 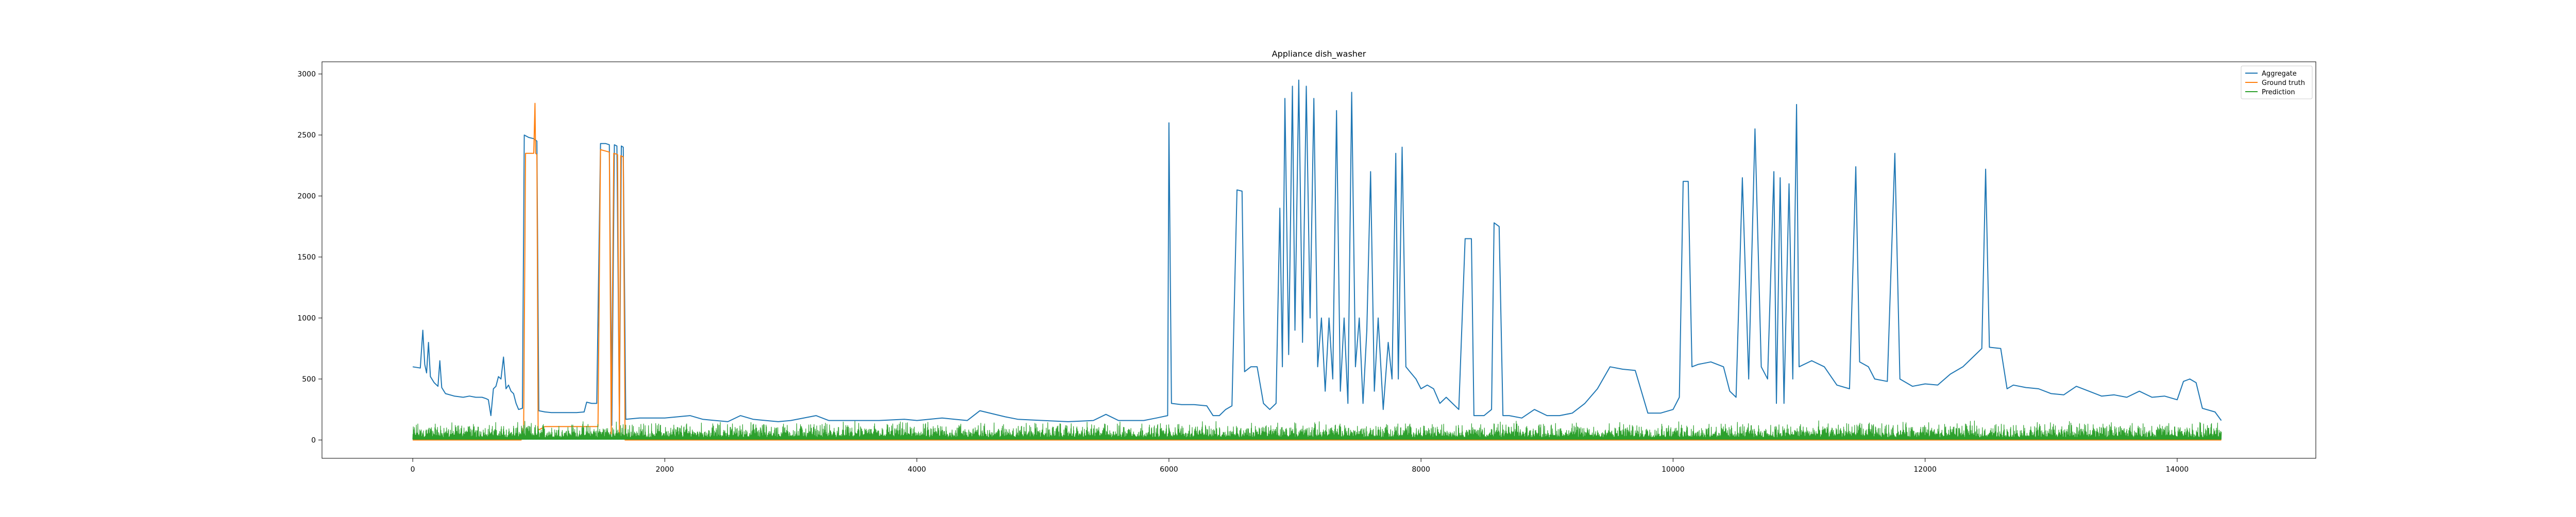 I want to click on legend-box, so click(x=2277, y=82).